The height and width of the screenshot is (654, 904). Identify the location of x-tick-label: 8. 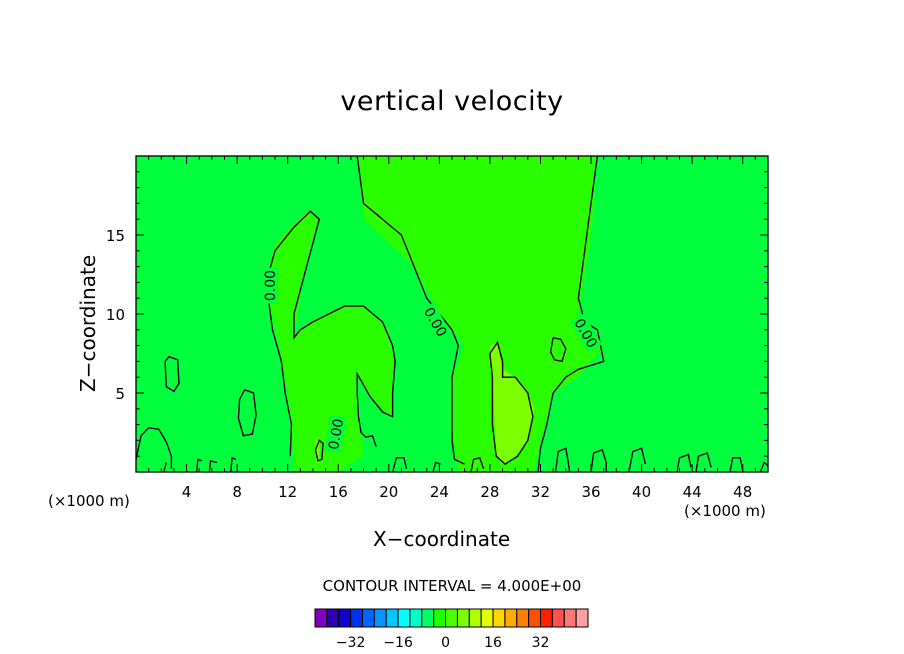
(237, 492).